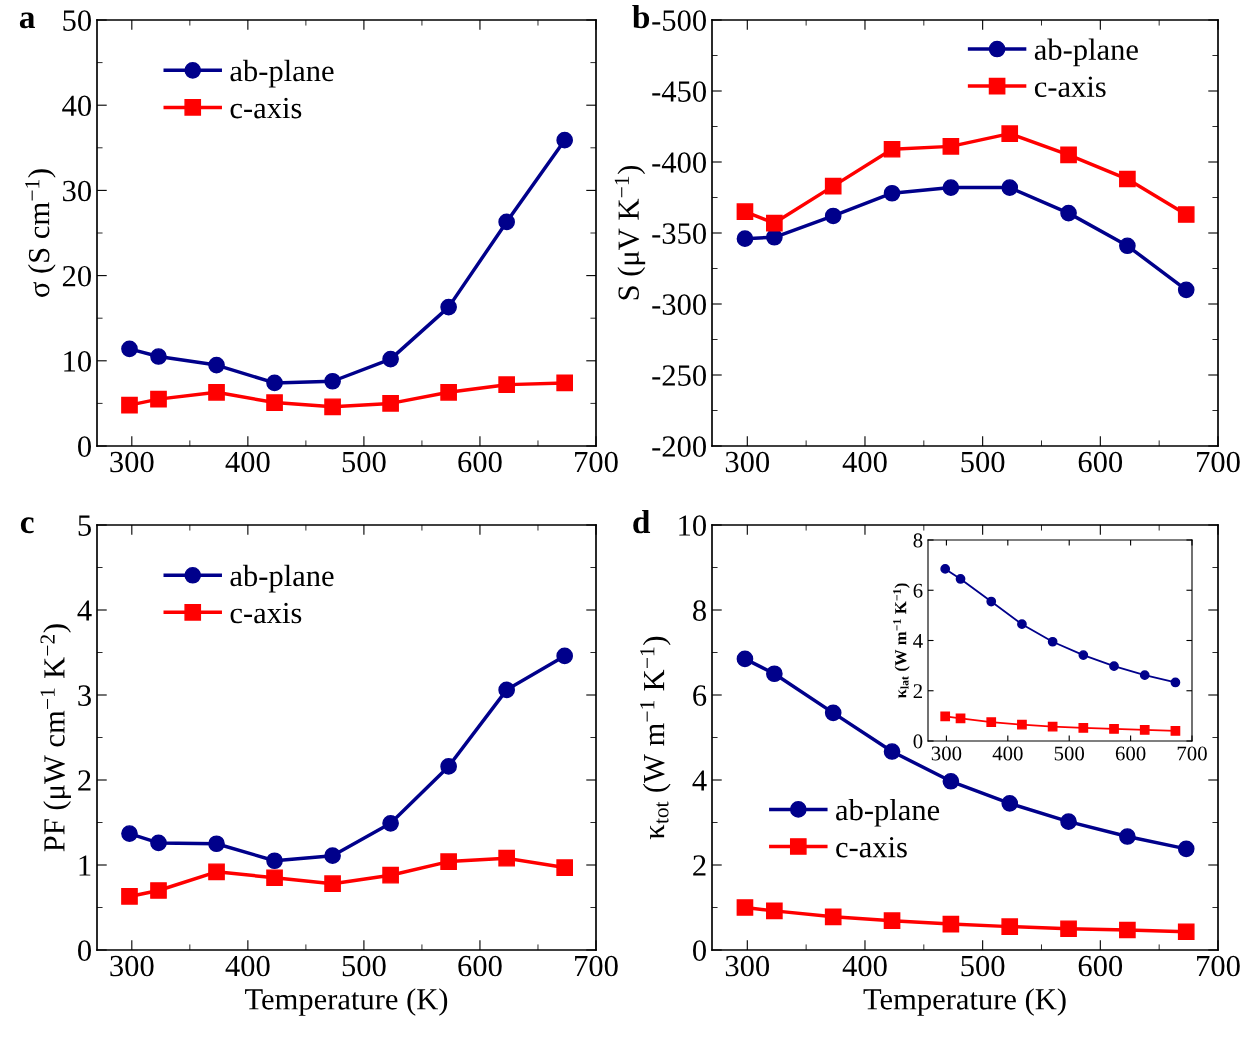 The height and width of the screenshot is (1040, 1252). What do you see at coordinates (84, 695) in the screenshot?
I see `y-tick-label: 3` at bounding box center [84, 695].